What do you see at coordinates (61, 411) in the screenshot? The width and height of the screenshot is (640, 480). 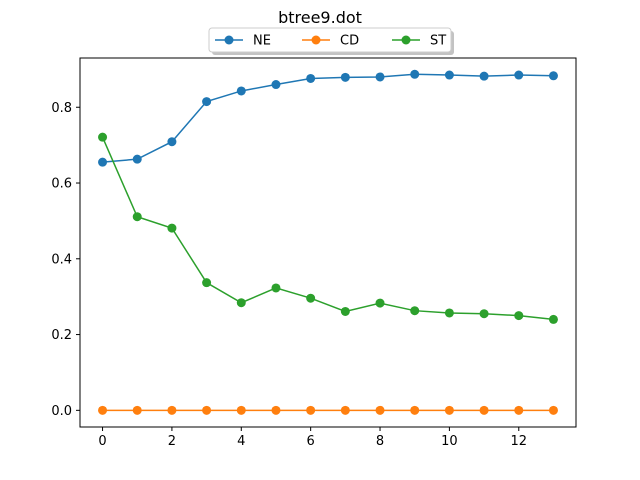 I see `y-tick-label: 0.0` at bounding box center [61, 411].